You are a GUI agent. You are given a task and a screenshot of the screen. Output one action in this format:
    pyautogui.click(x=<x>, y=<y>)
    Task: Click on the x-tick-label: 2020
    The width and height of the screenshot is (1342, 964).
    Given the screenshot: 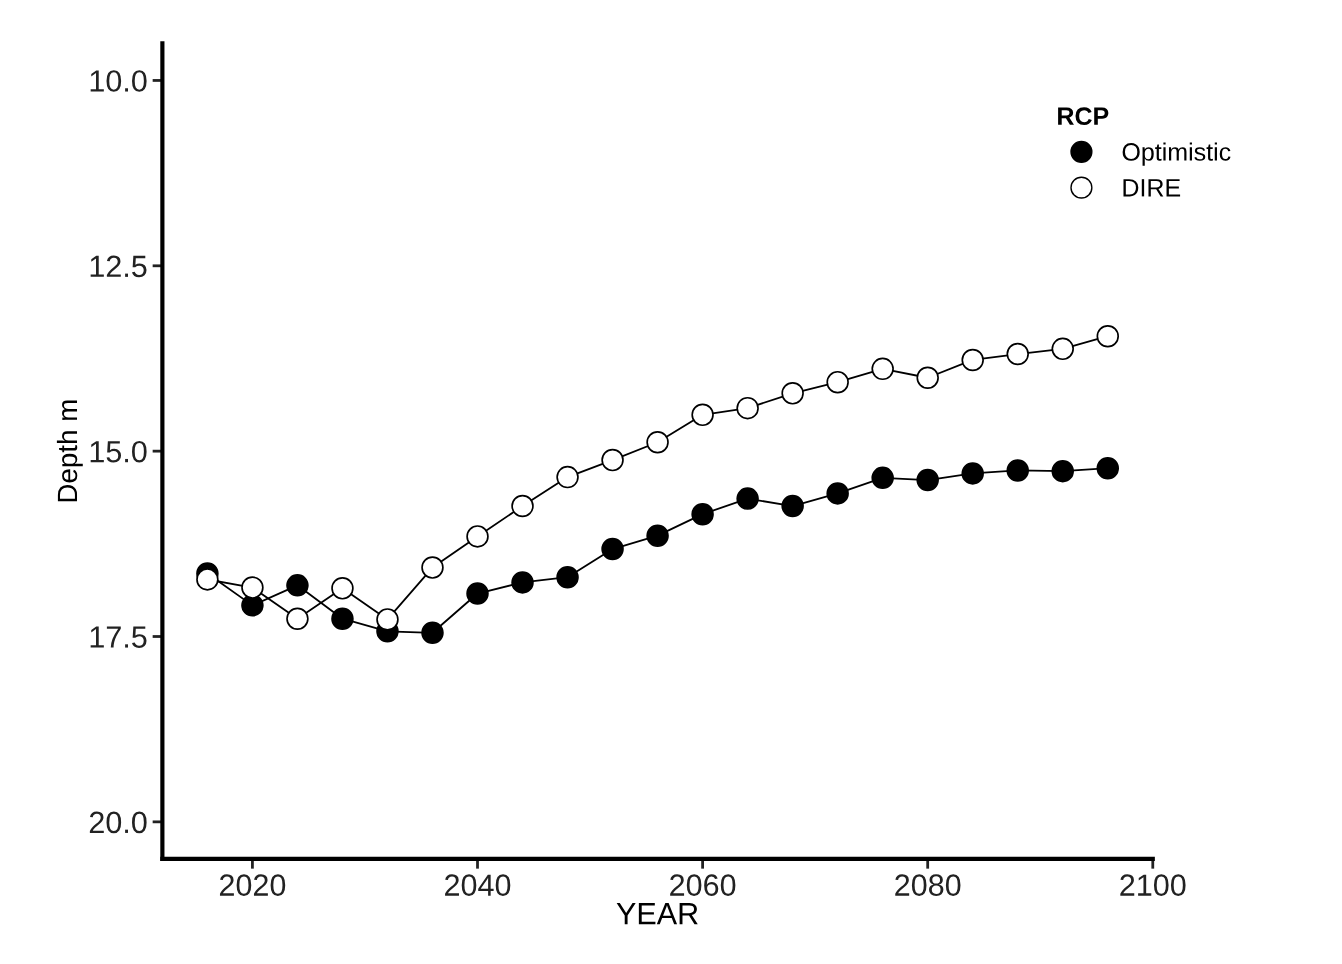 What is the action you would take?
    pyautogui.click(x=252, y=885)
    